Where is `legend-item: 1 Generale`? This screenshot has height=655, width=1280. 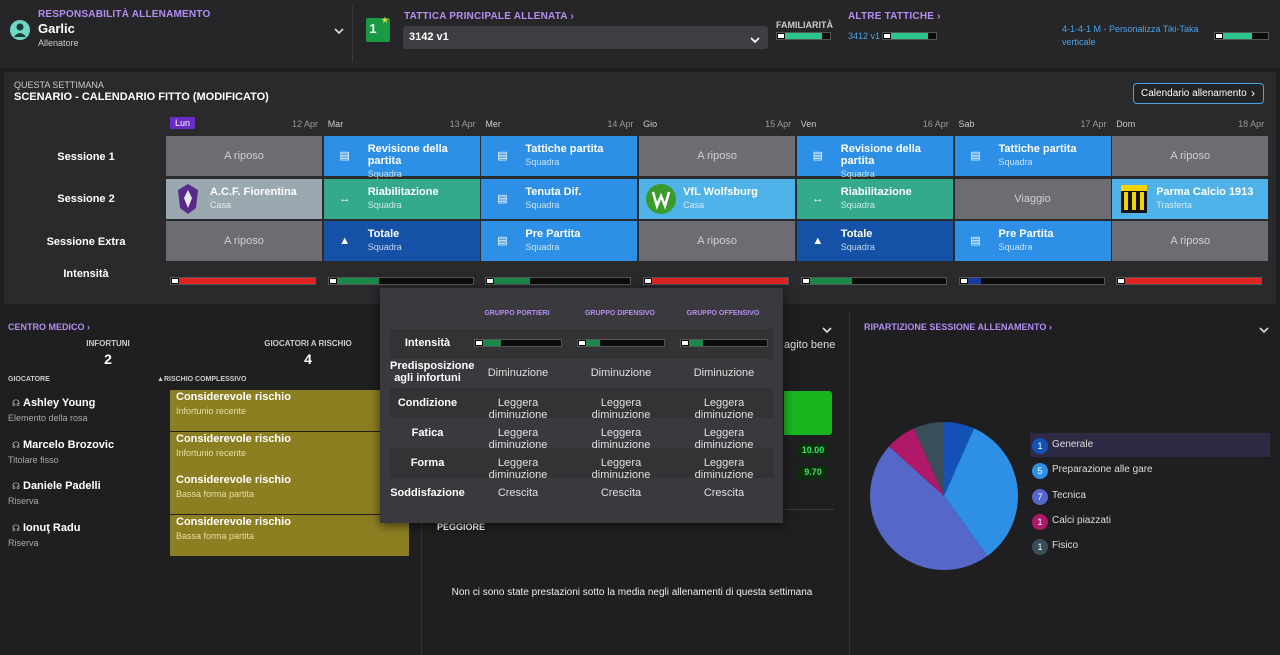
legend-item: 1 Generale is located at coordinates (1150, 445).